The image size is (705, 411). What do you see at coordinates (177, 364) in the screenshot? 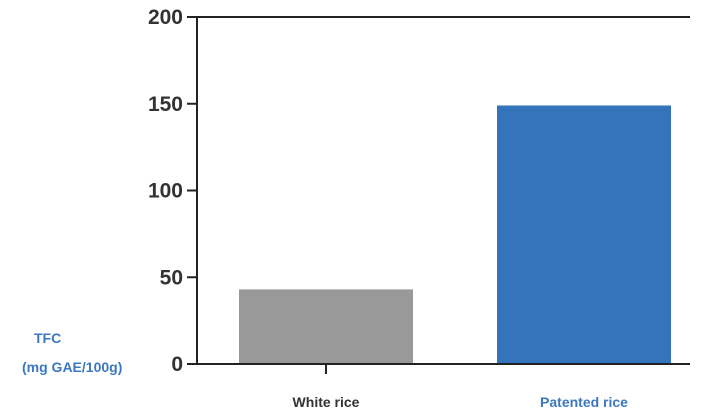
I see `y-tick-label: 0` at bounding box center [177, 364].